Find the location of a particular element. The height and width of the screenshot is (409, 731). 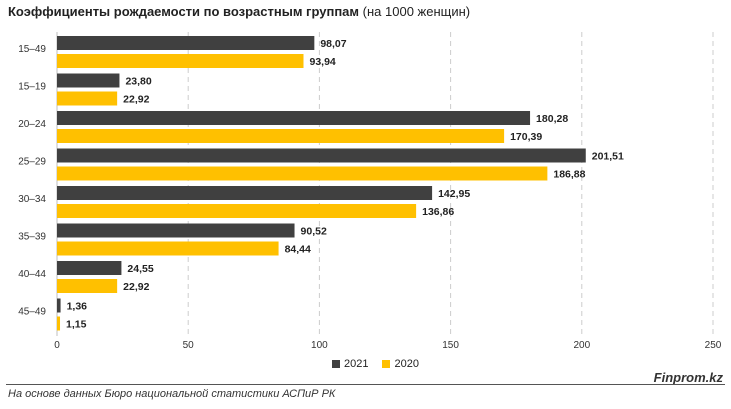

data-label-2021: 24,55 is located at coordinates (140, 269).